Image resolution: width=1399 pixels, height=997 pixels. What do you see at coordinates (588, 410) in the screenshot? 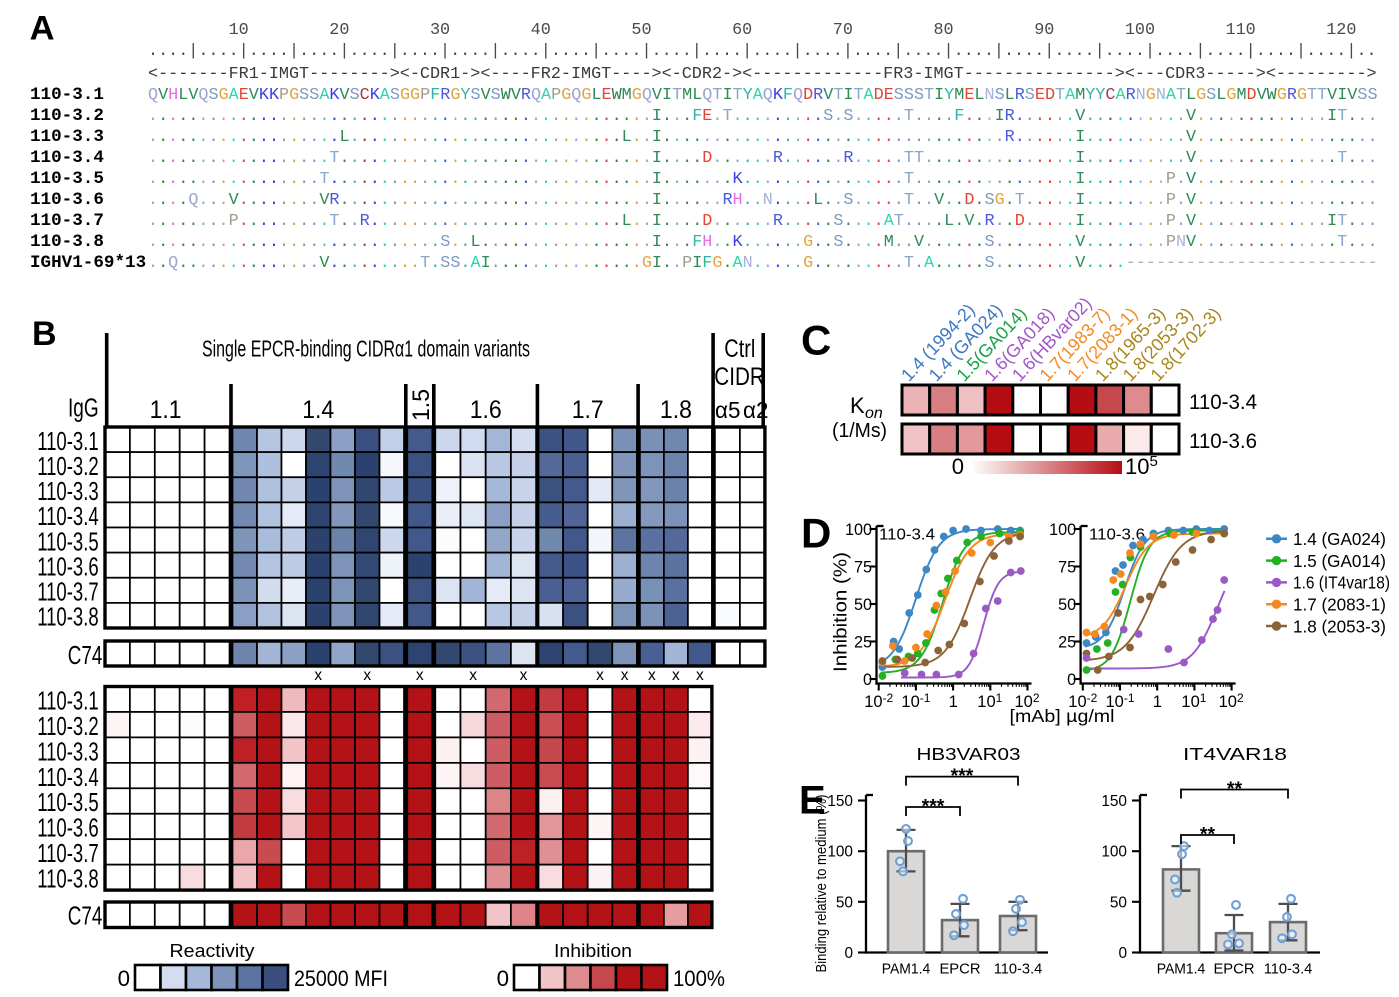
I see `svg-text: 1.7` at bounding box center [588, 410].